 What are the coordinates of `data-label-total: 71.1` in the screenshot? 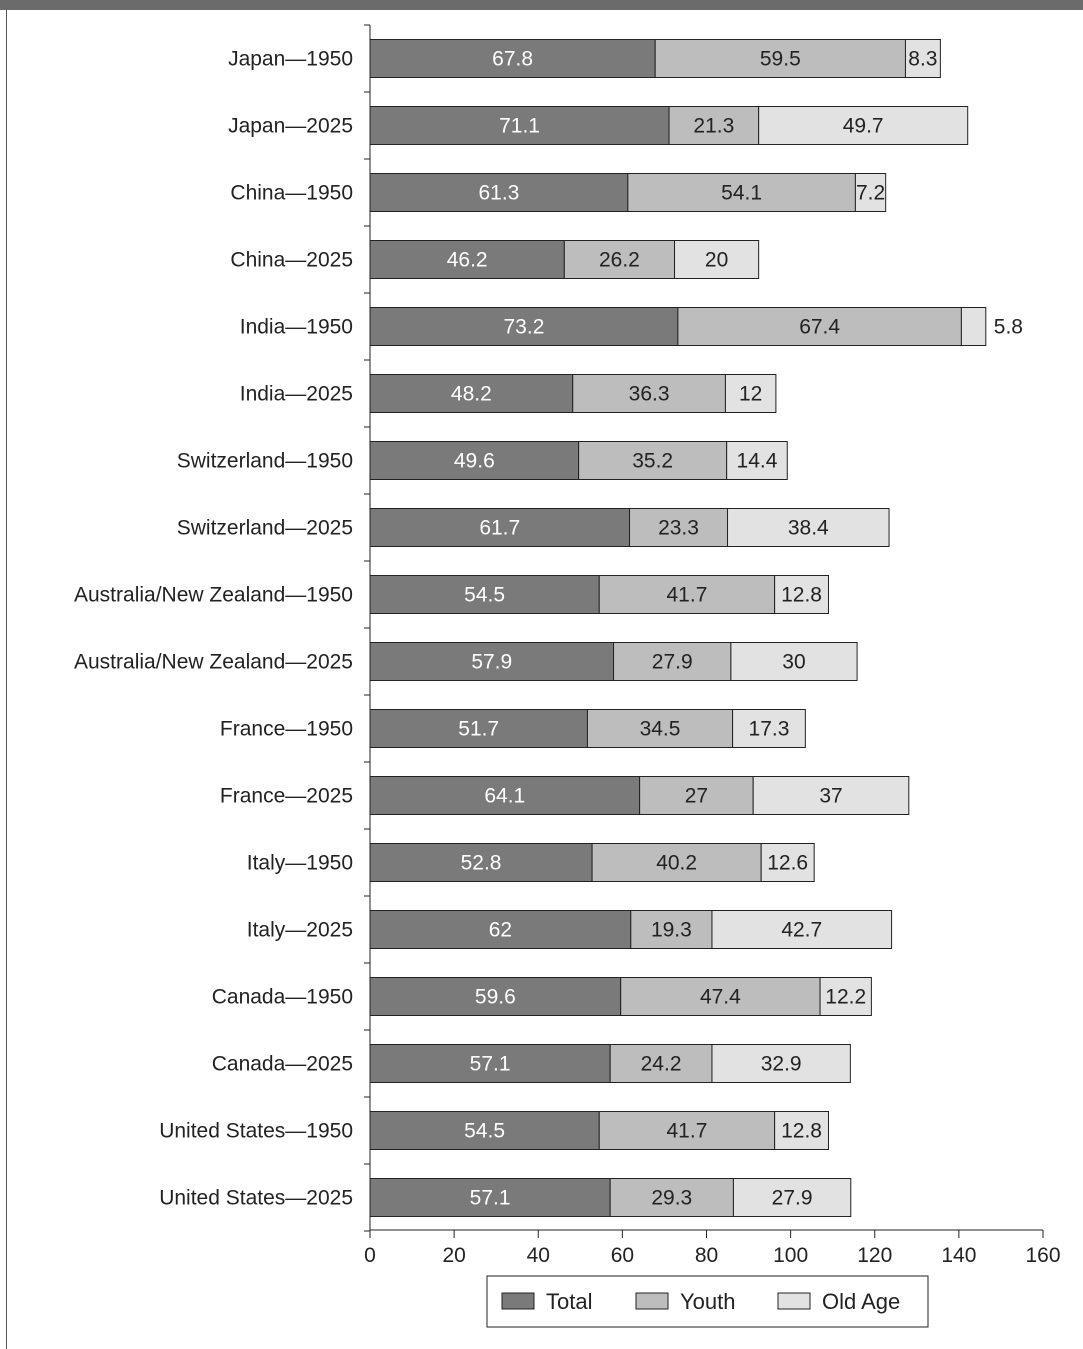 It's located at (519, 126).